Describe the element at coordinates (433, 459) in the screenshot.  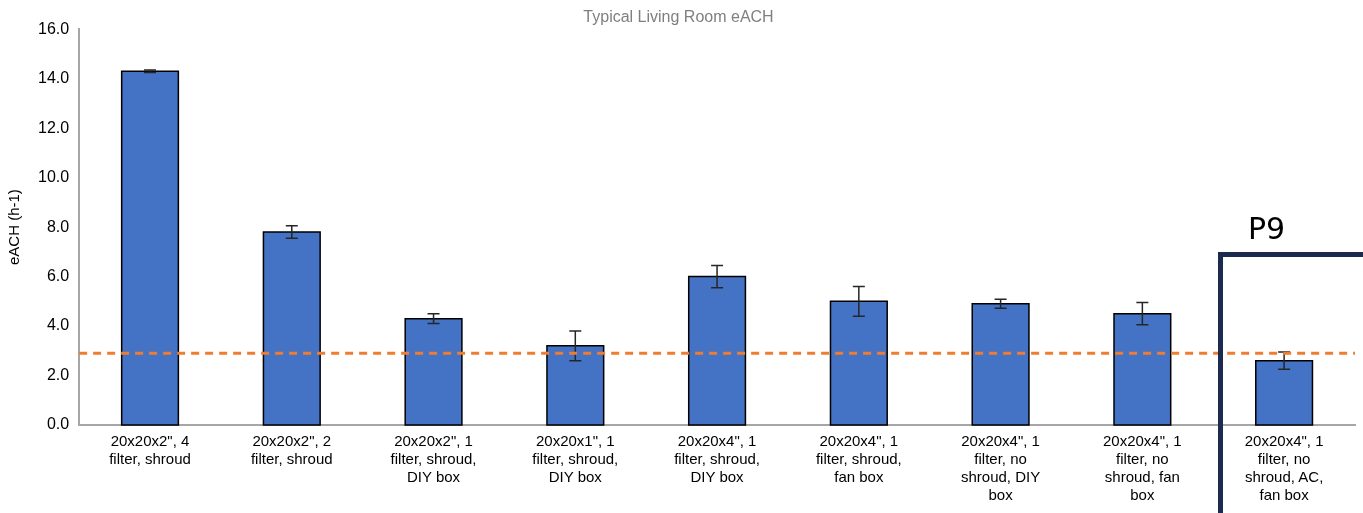
I see `x-tick-label: 20x20x2", 1 filter, shroud, DIY box` at that location.